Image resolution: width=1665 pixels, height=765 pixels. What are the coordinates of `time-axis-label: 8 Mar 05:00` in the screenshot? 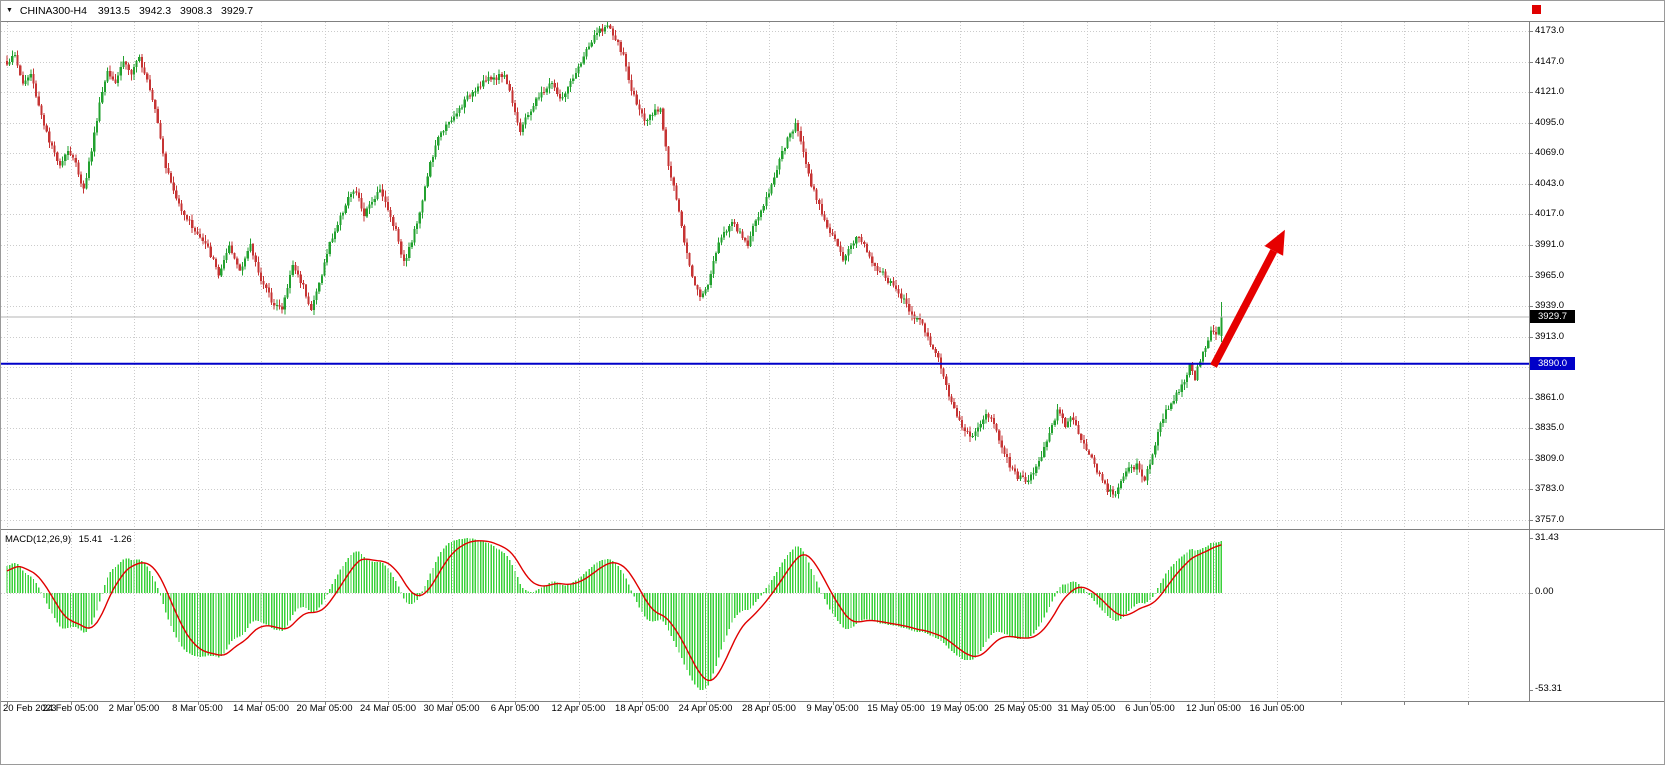 It's located at (197, 708).